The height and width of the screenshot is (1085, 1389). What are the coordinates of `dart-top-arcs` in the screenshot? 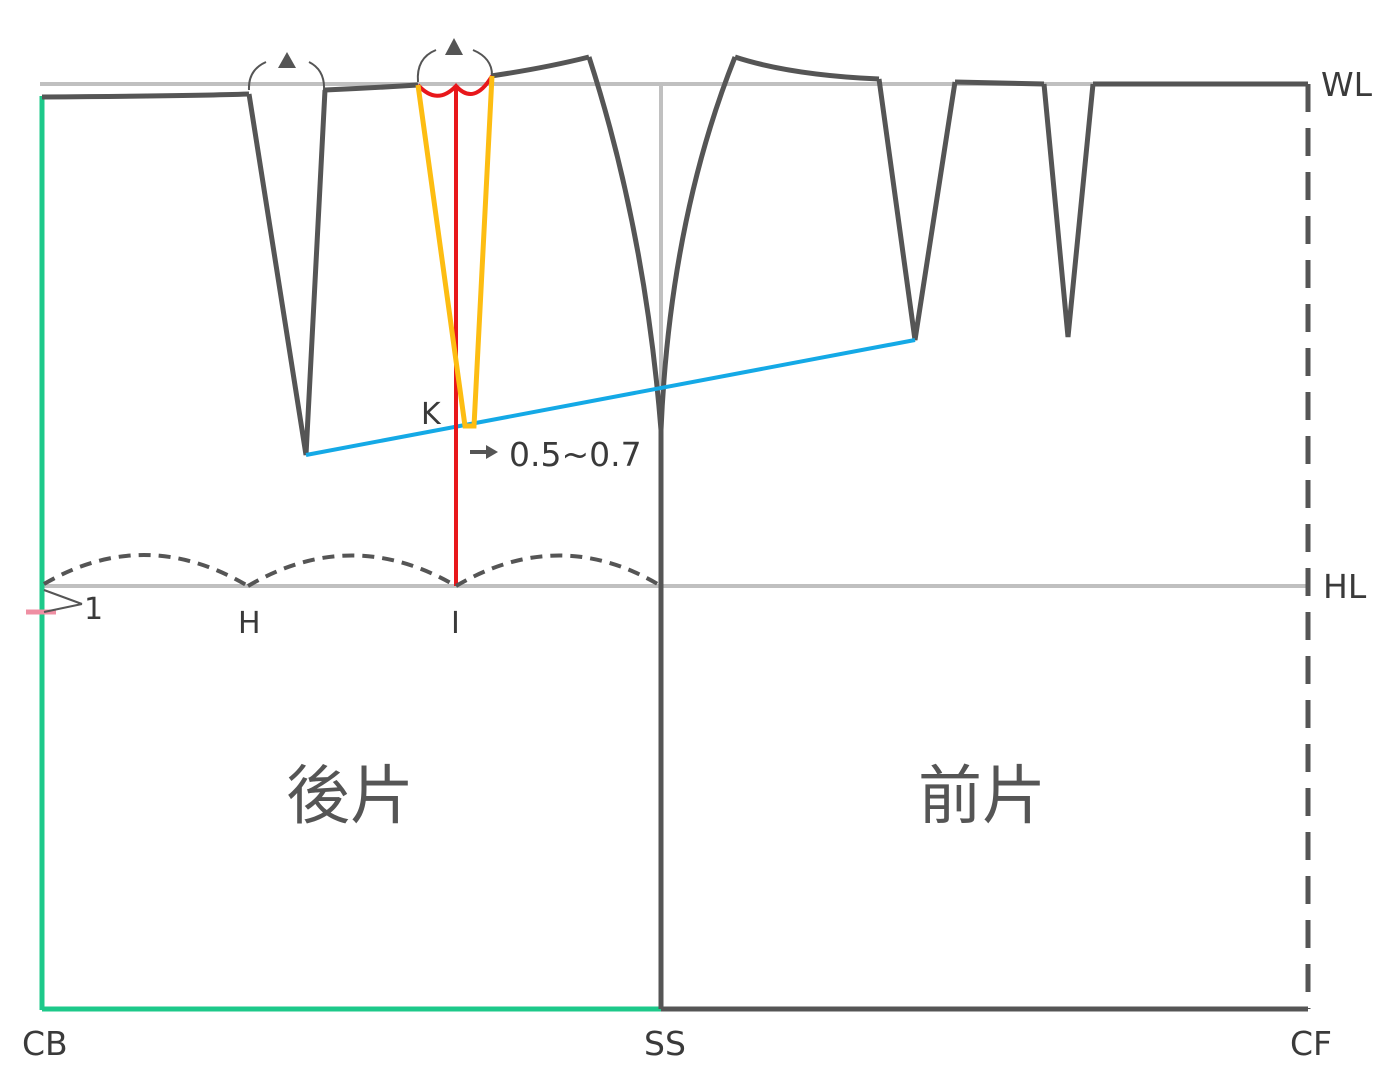 It's located at (455, 86).